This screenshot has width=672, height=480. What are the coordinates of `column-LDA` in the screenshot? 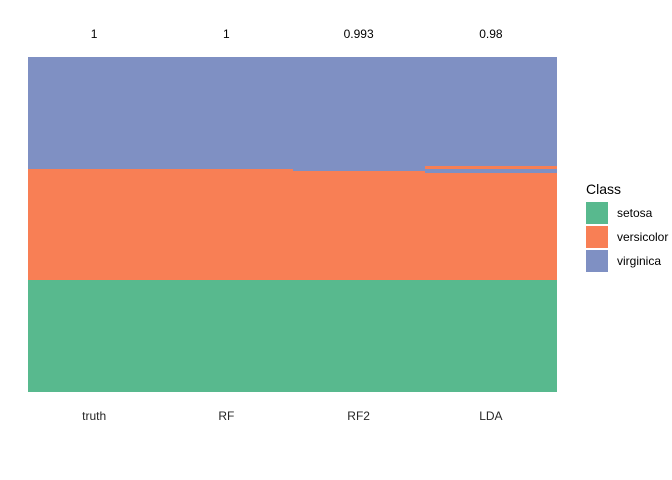 It's located at (490, 224).